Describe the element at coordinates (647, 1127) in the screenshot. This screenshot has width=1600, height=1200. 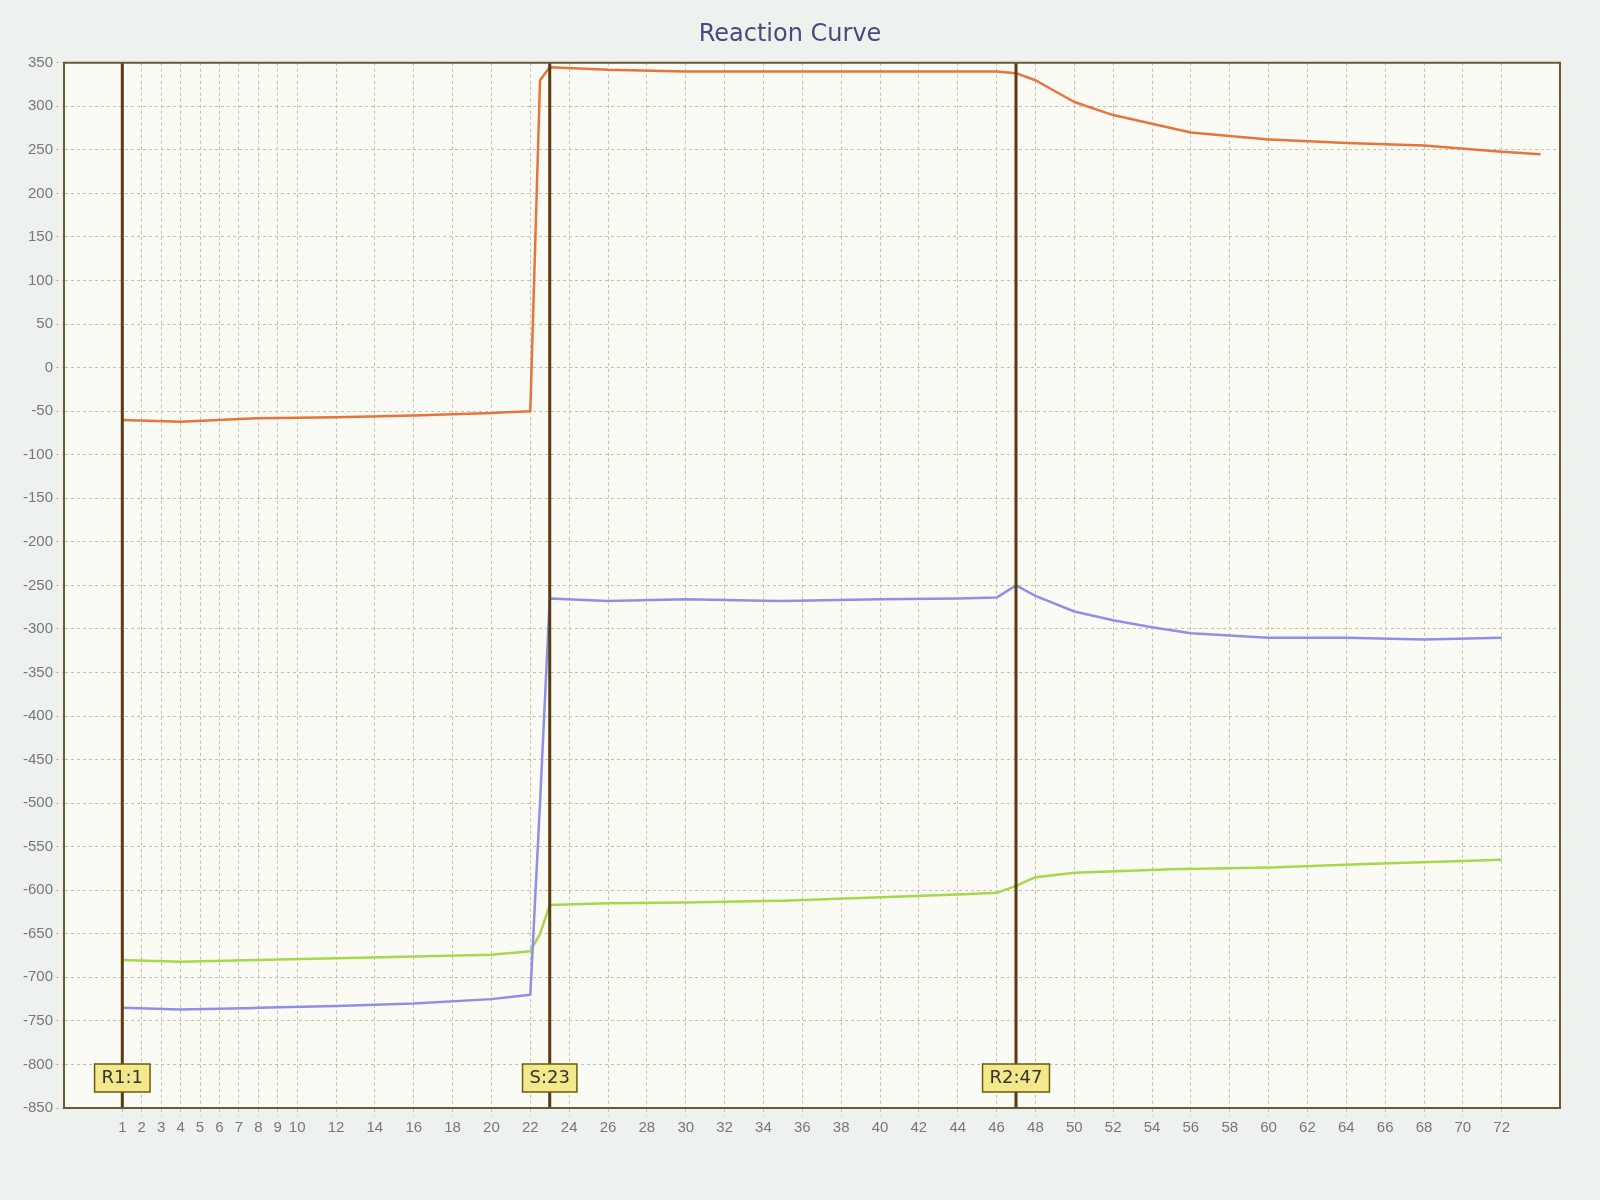
I see `x-tick-label: 28` at that location.